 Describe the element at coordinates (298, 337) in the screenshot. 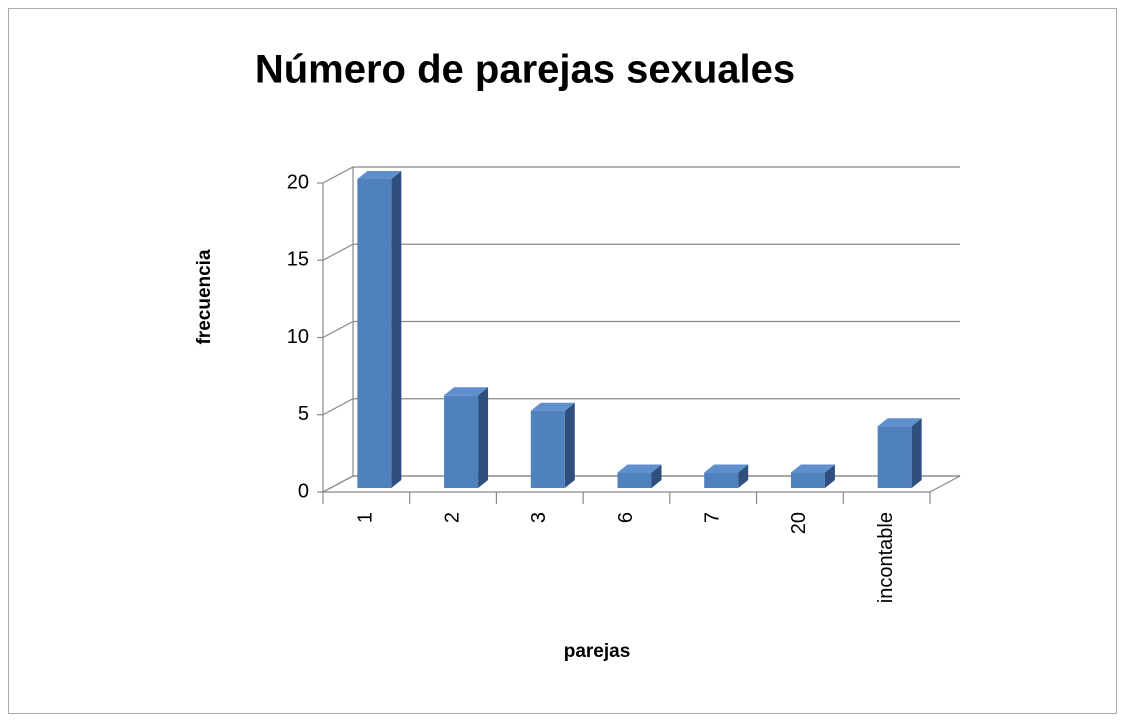

I see `y-tick-label: 10` at that location.